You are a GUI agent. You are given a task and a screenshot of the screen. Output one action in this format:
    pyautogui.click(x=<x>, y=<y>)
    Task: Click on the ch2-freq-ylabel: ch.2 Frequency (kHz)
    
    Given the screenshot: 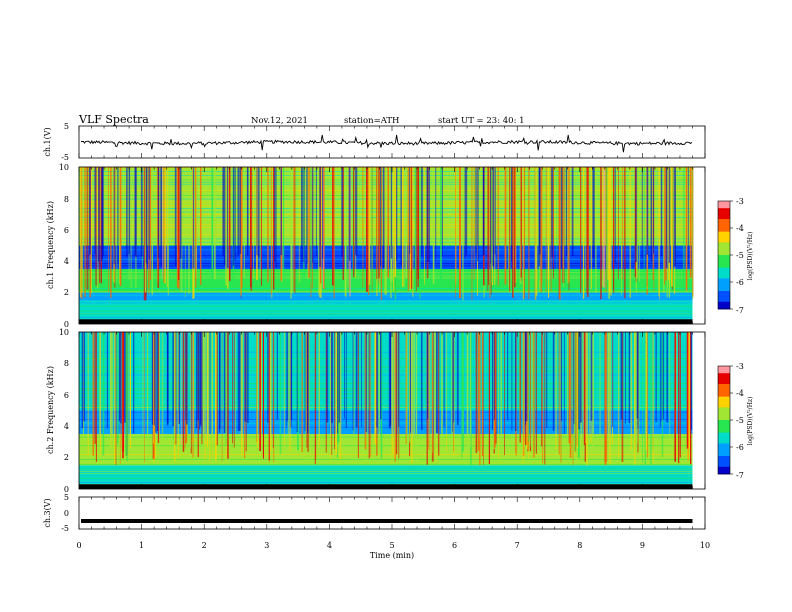 What is the action you would take?
    pyautogui.click(x=50, y=410)
    